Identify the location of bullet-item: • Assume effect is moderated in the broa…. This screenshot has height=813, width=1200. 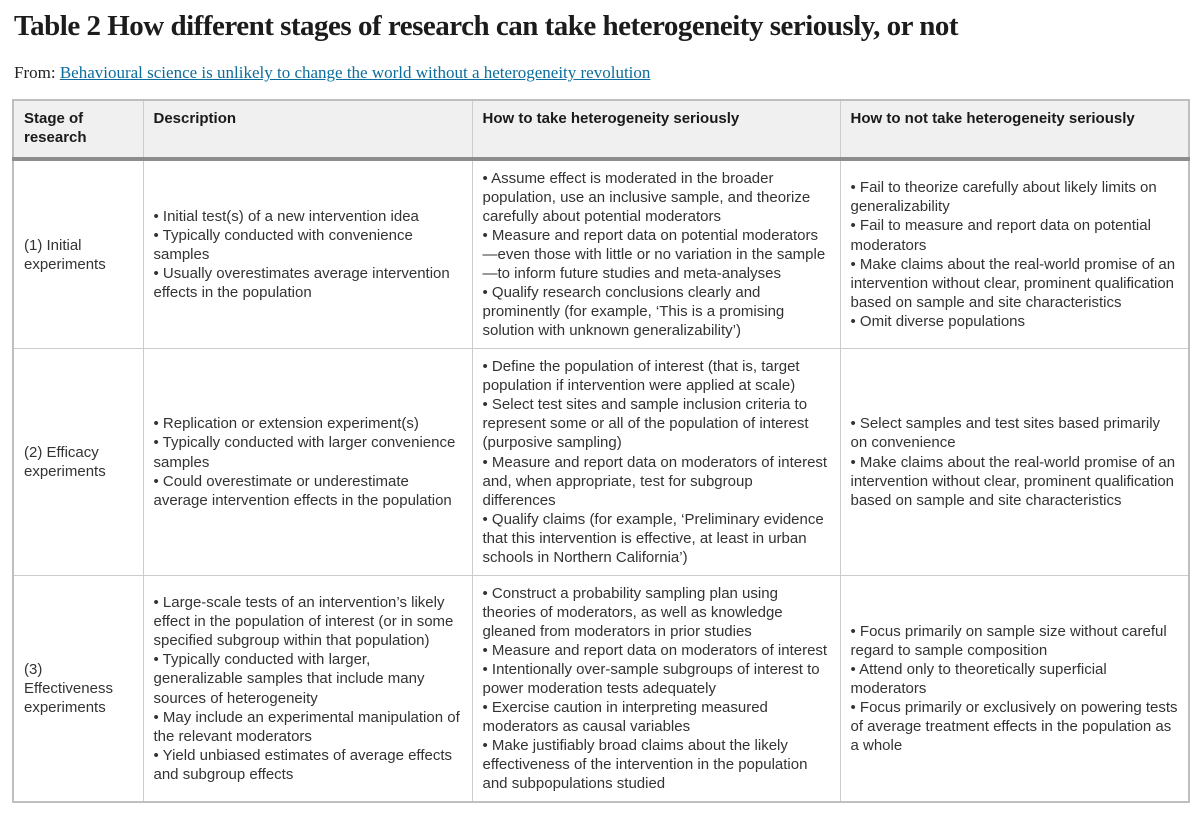
(646, 197).